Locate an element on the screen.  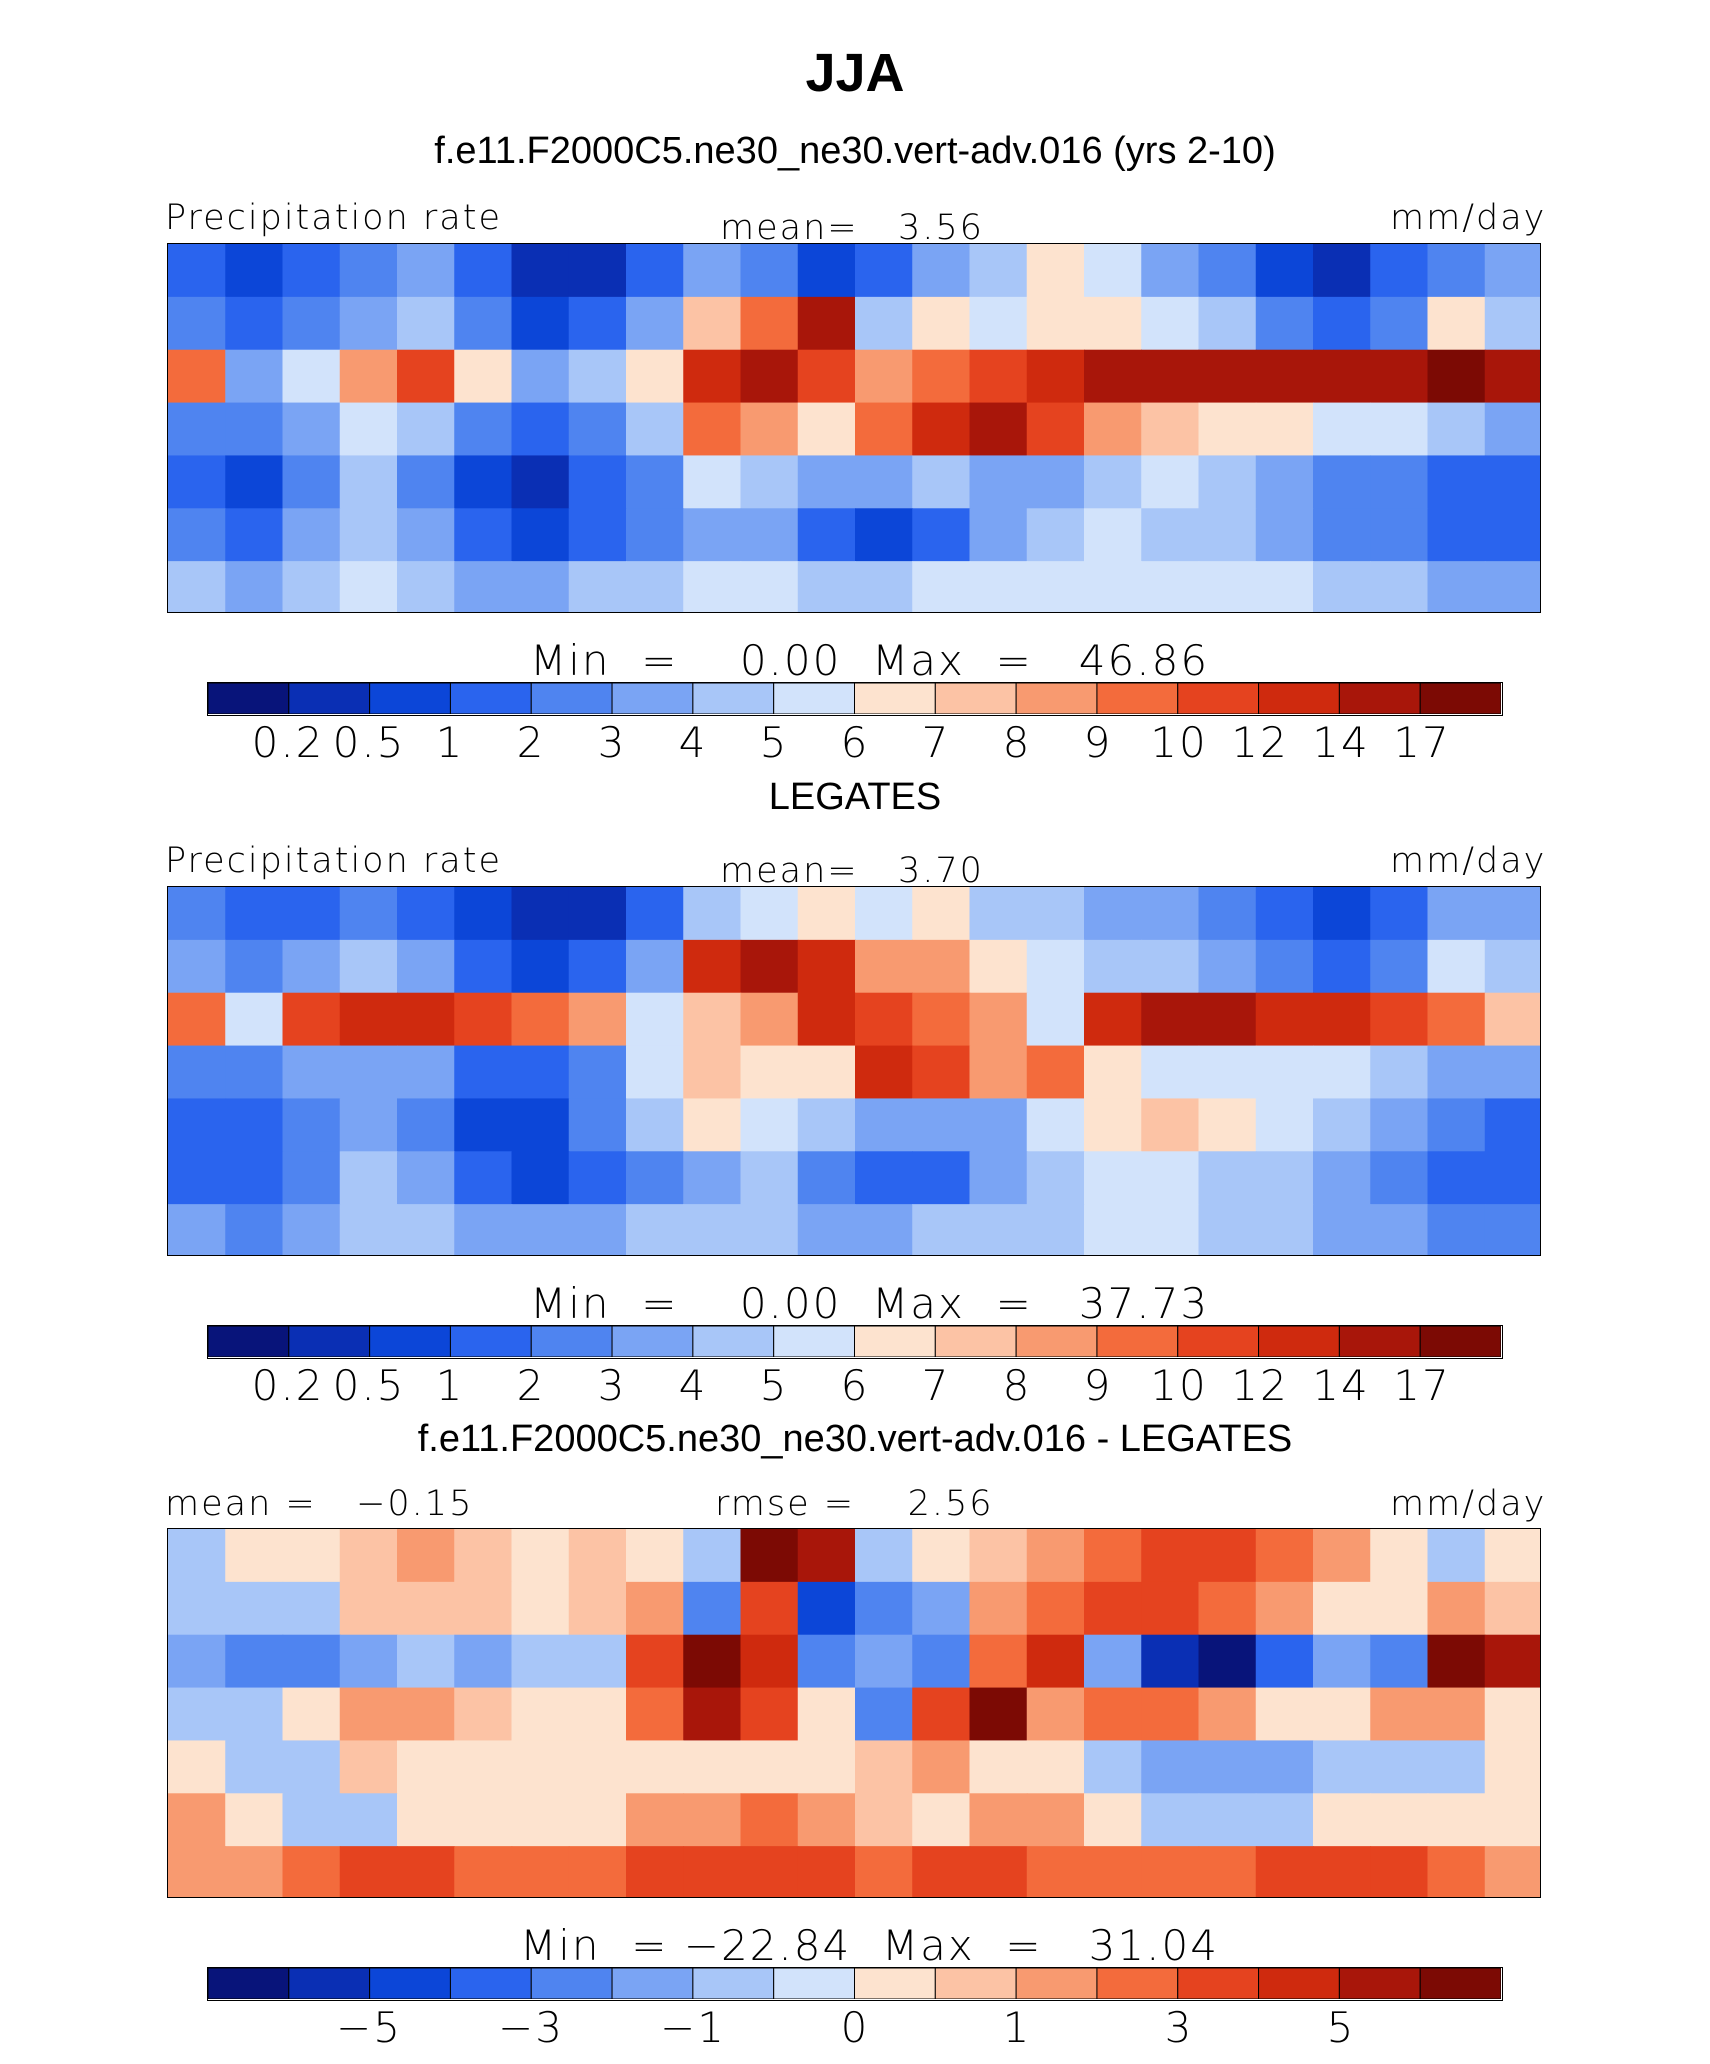
colorbar-tick-label: 8 is located at coordinates (1017, 1385).